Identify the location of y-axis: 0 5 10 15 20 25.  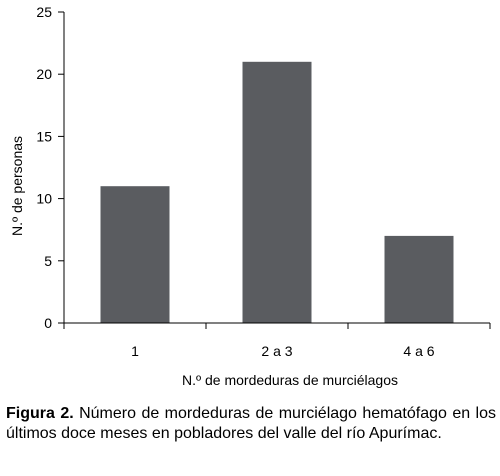
(50, 167).